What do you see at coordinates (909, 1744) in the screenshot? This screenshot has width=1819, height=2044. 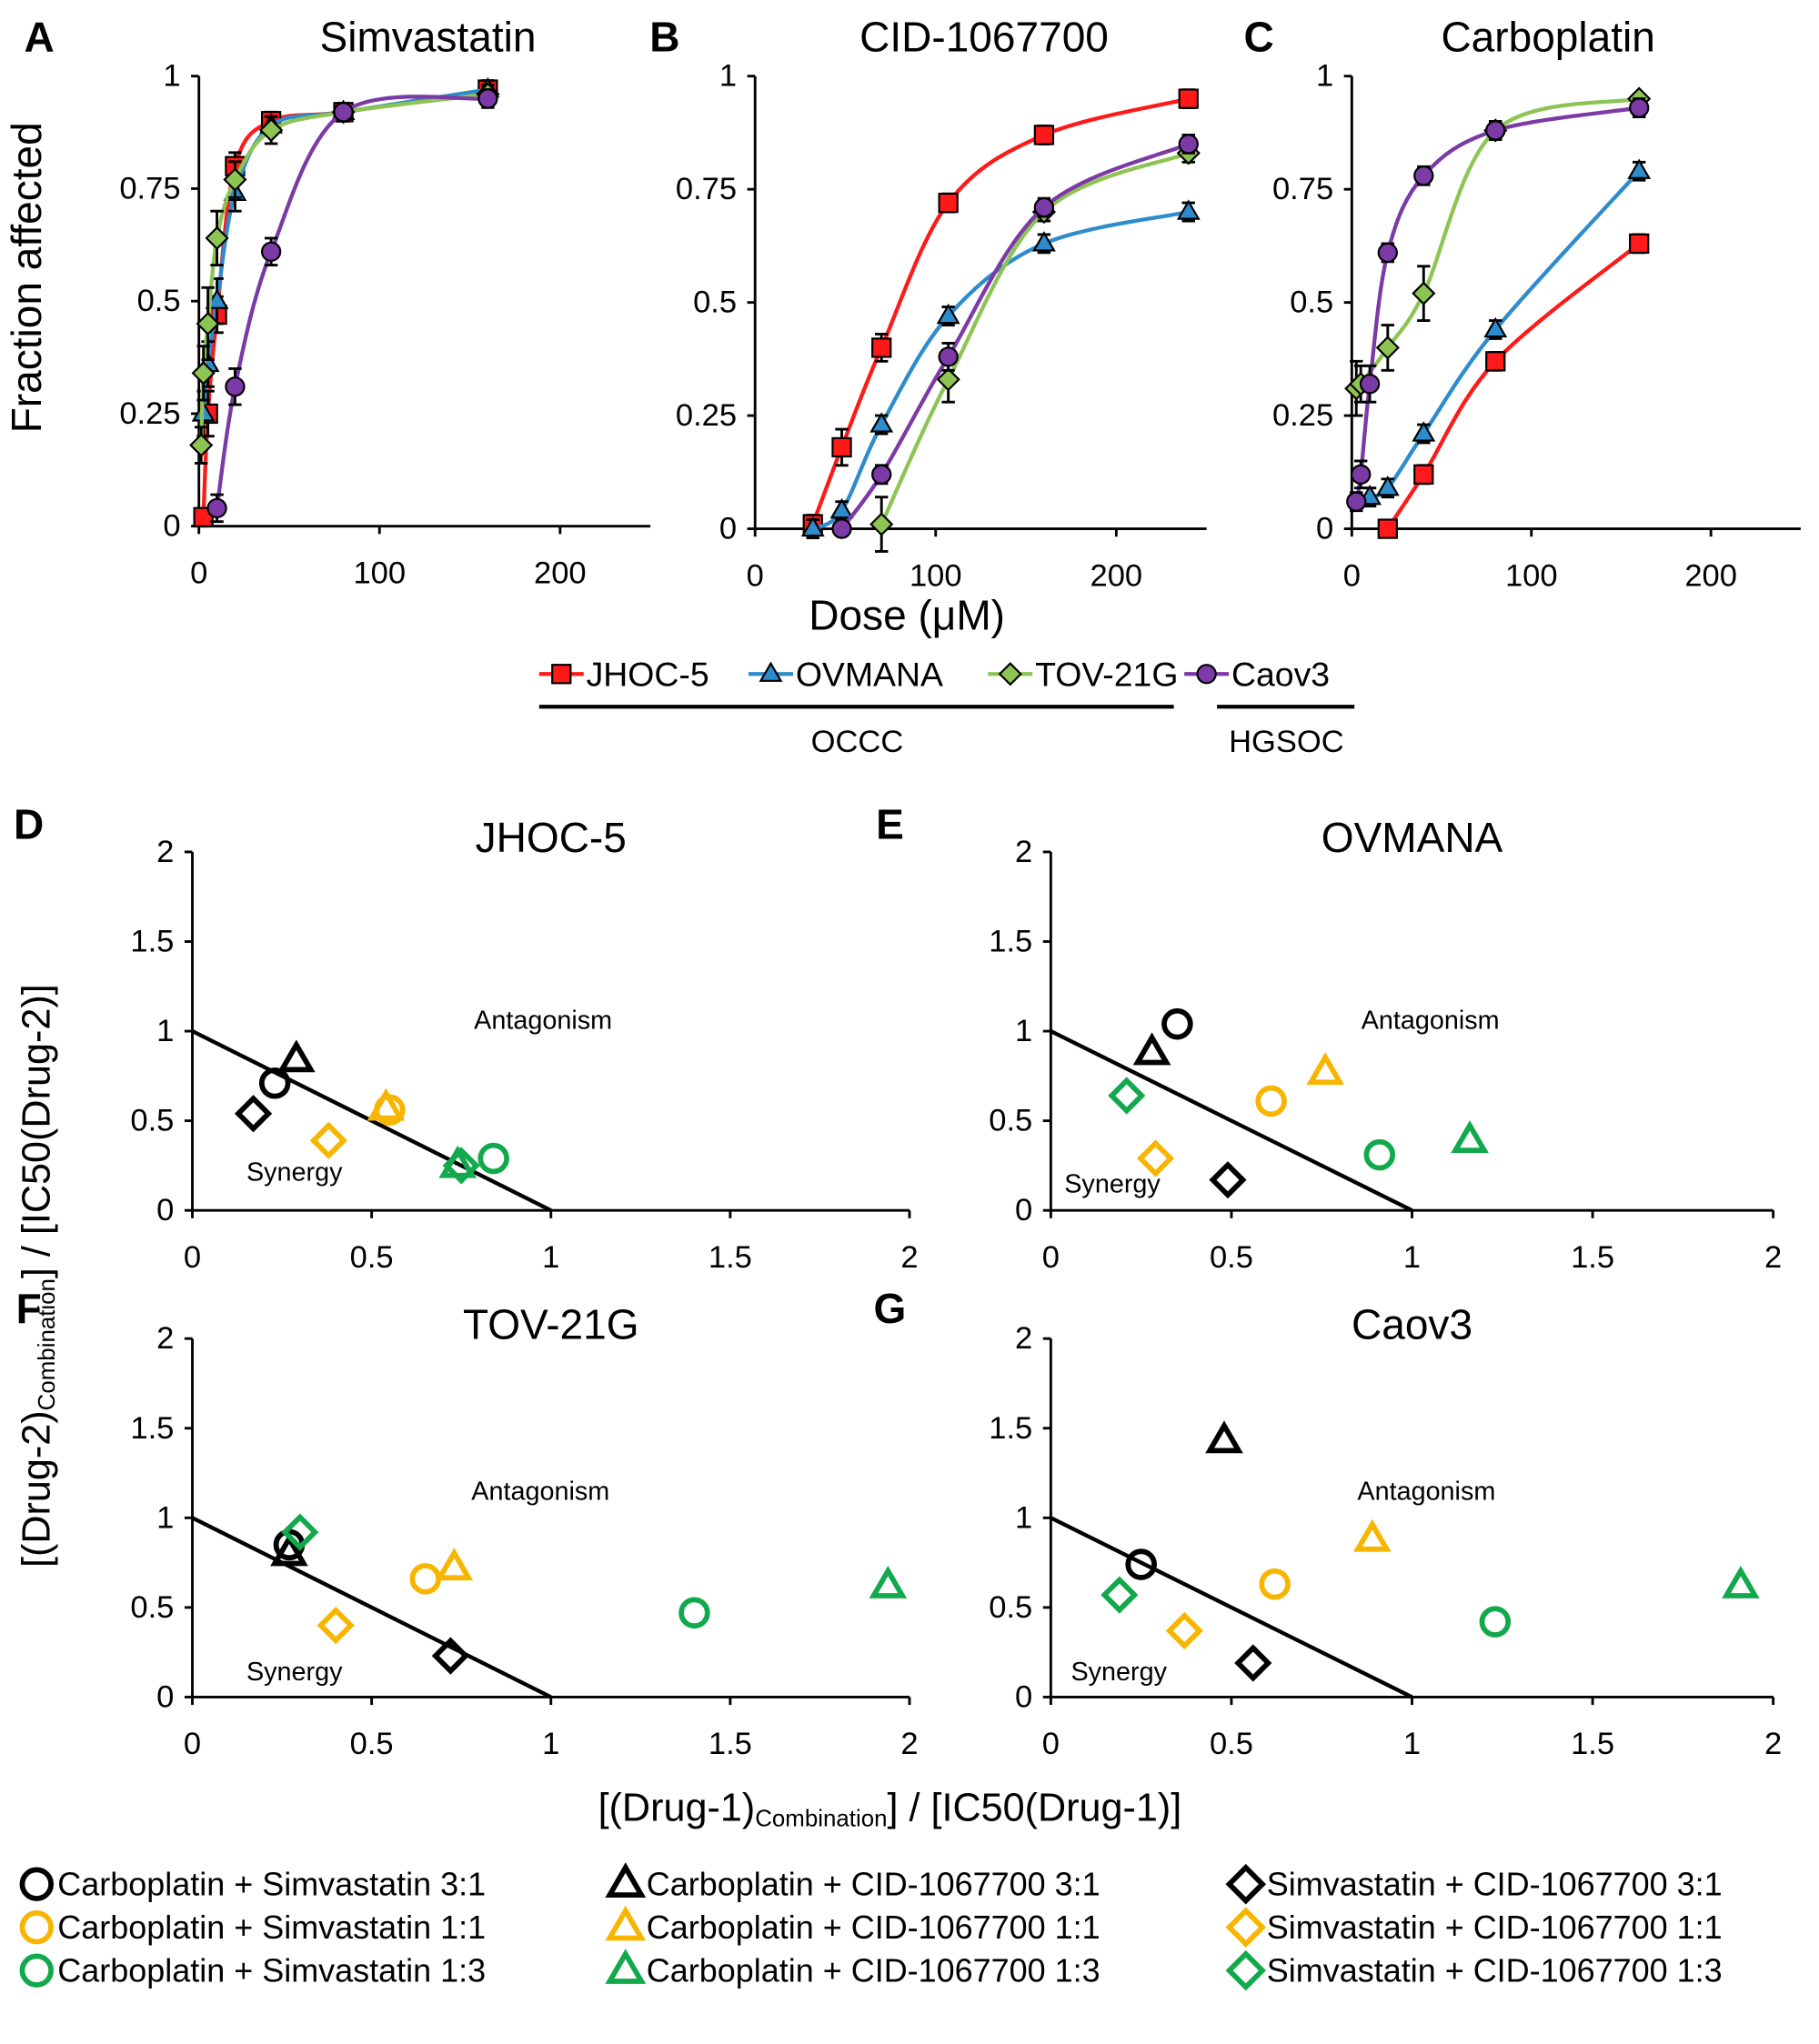 I see `x-tick-label: 2` at bounding box center [909, 1744].